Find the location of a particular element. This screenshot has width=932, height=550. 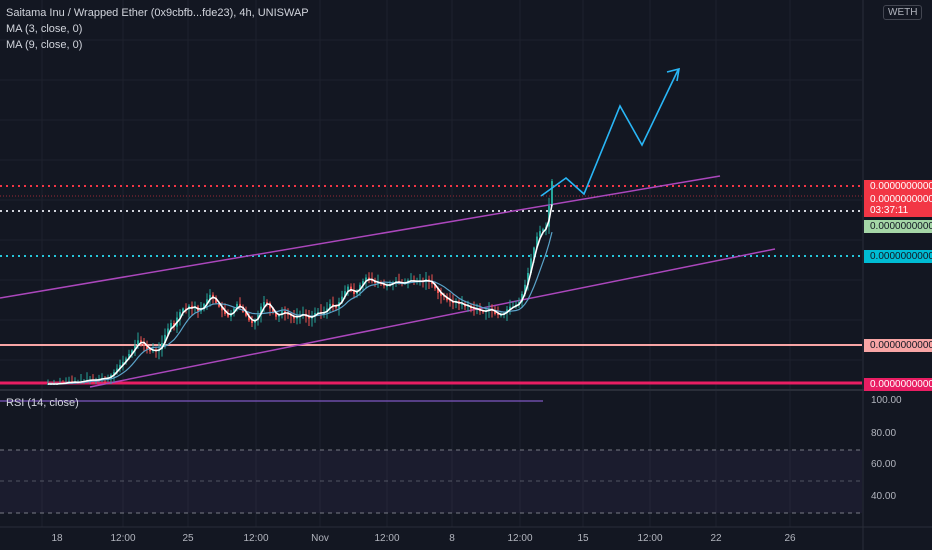

time-tick-label: Nov is located at coordinates (320, 538).